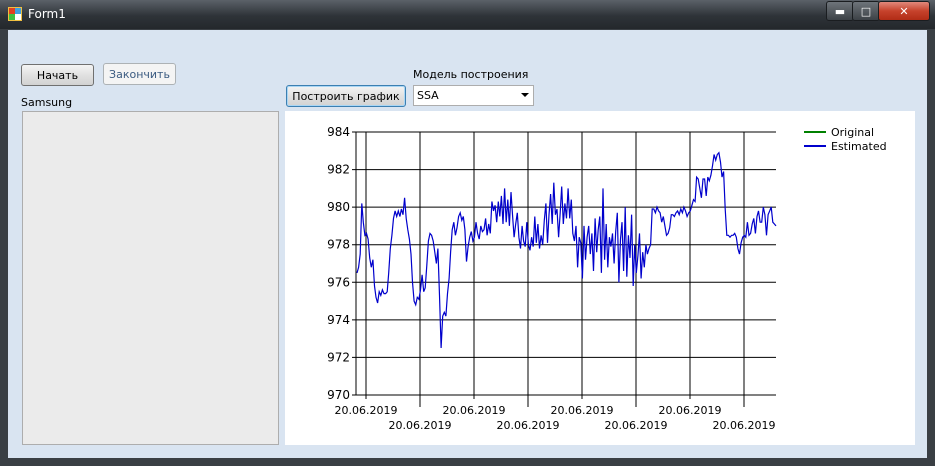 Image resolution: width=935 pixels, height=466 pixels. What do you see at coordinates (338, 132) in the screenshot?
I see `y-tick-label: 984` at bounding box center [338, 132].